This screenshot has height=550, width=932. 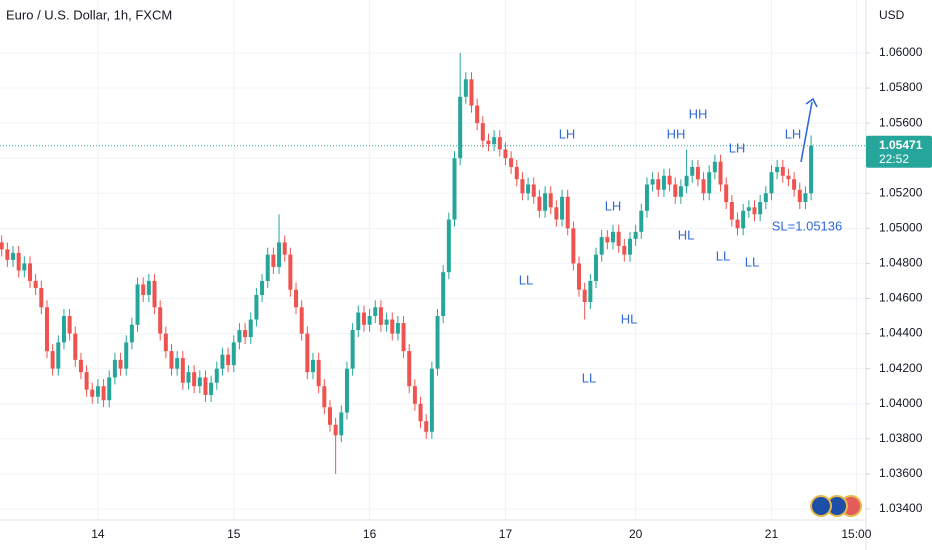 I want to click on last-price-box, so click(x=899, y=151).